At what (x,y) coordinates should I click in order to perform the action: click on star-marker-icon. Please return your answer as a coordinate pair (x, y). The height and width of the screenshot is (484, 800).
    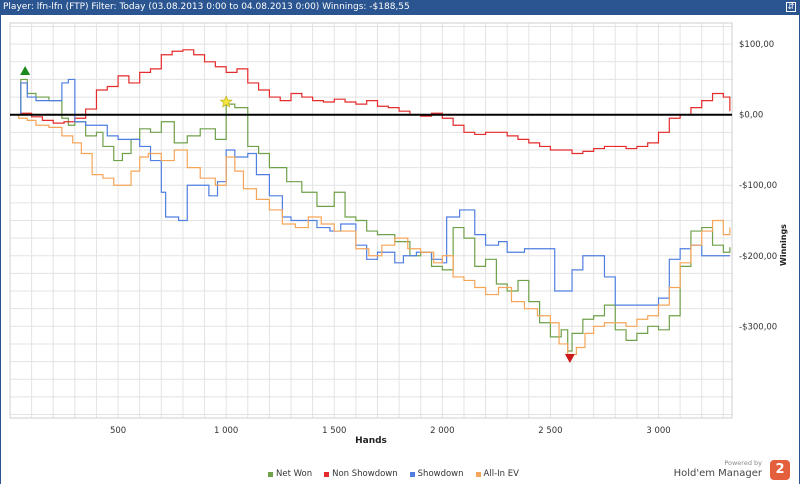
    Looking at the image, I should click on (226, 101).